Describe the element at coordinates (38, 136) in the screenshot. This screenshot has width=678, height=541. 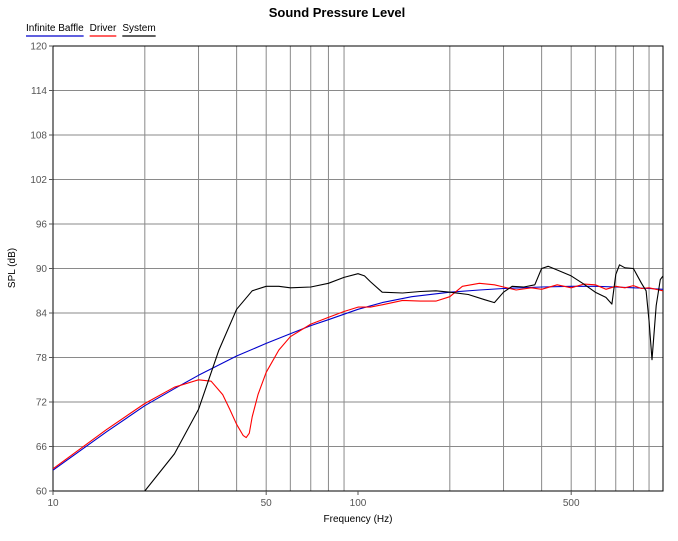
I see `y-tick-label: 108` at that location.